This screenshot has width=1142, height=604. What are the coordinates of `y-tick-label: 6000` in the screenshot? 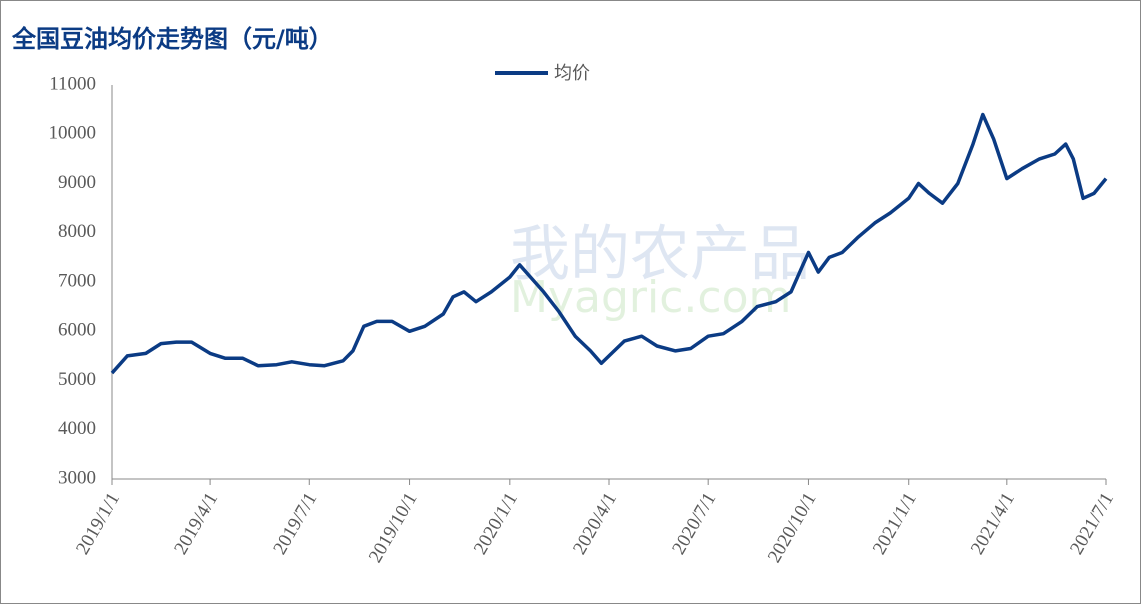 It's located at (77, 330).